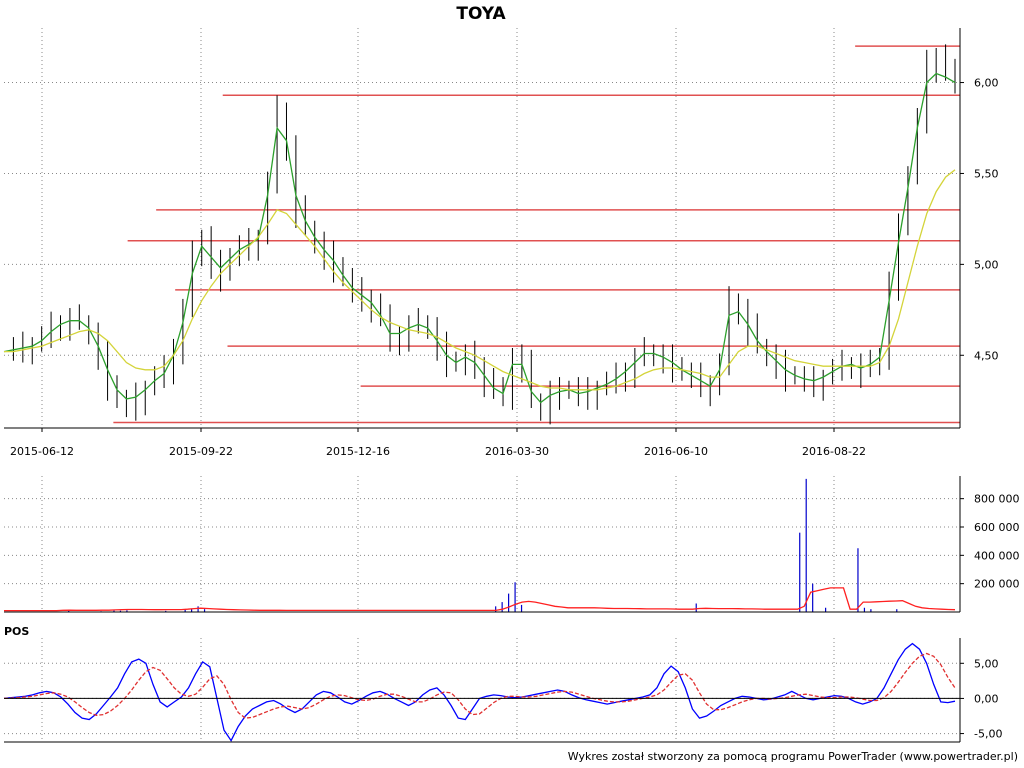 This screenshot has height=768, width=1024. What do you see at coordinates (986, 83) in the screenshot?
I see `price-ytick-label: 6,00` at bounding box center [986, 83].